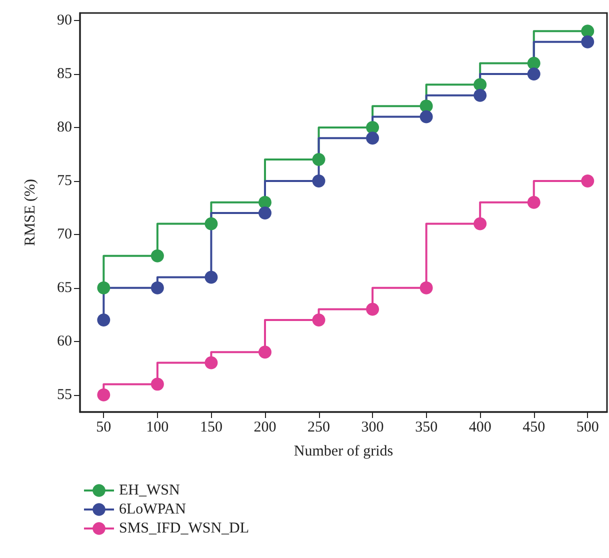 This screenshot has width=609, height=558. I want to click on x-tick-label: 300, so click(372, 428).